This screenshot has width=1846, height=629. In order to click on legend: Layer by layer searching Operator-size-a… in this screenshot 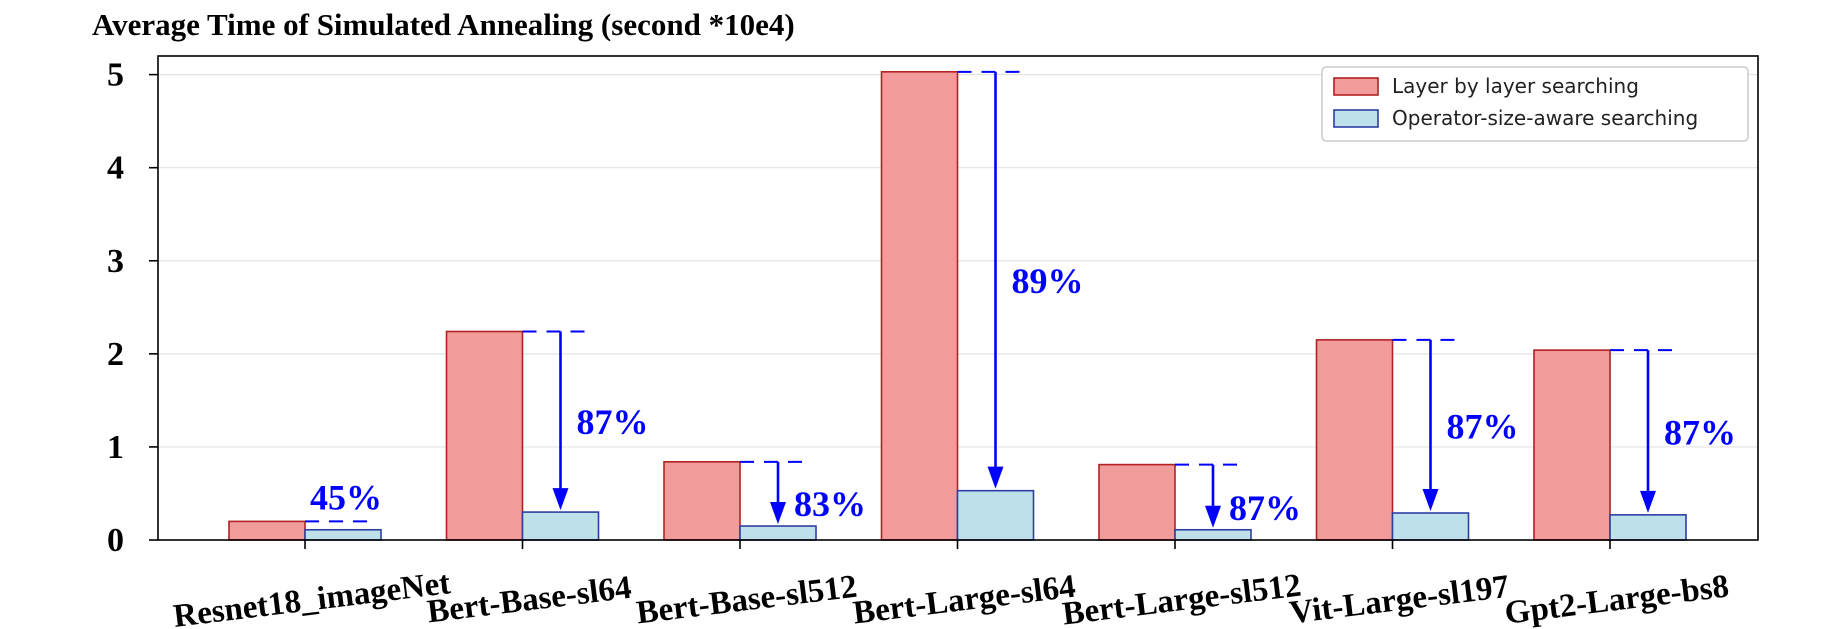, I will do `click(1535, 104)`.